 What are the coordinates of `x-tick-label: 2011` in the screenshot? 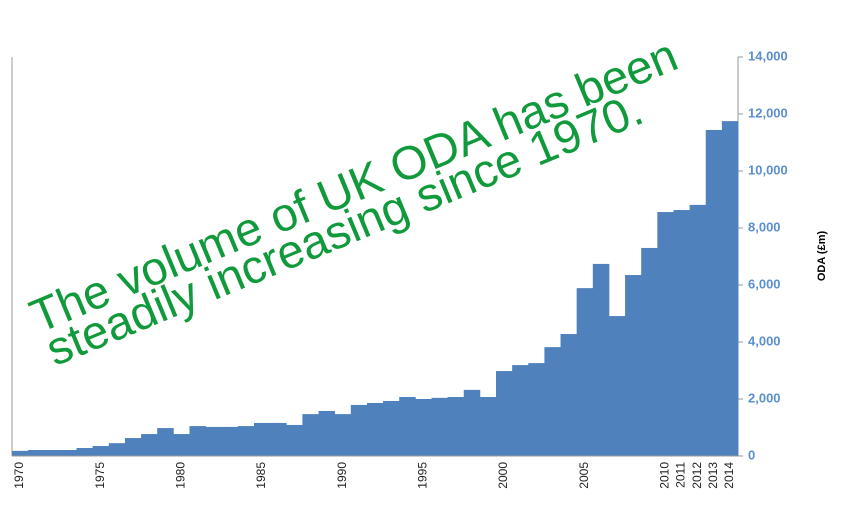 It's located at (681, 475).